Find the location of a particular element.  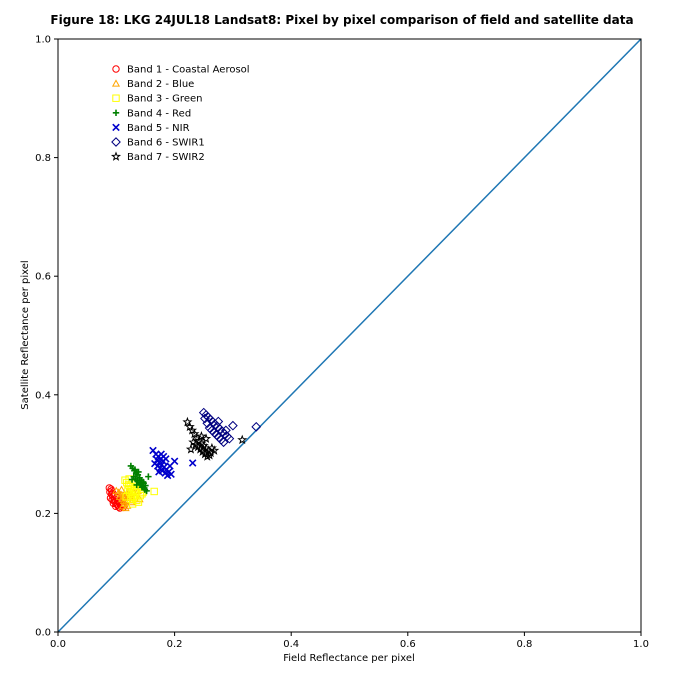

legend-entry-band-1: Band 1 - Coastal Aerosol is located at coordinates (181, 70).